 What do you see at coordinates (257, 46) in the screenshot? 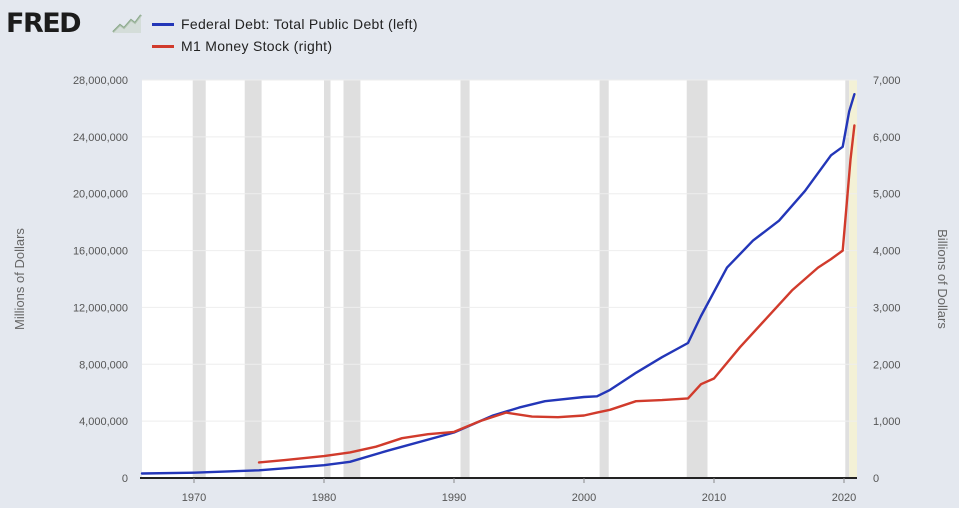
I see `legend-label-m1-money: M1 Money Stock (right)` at bounding box center [257, 46].